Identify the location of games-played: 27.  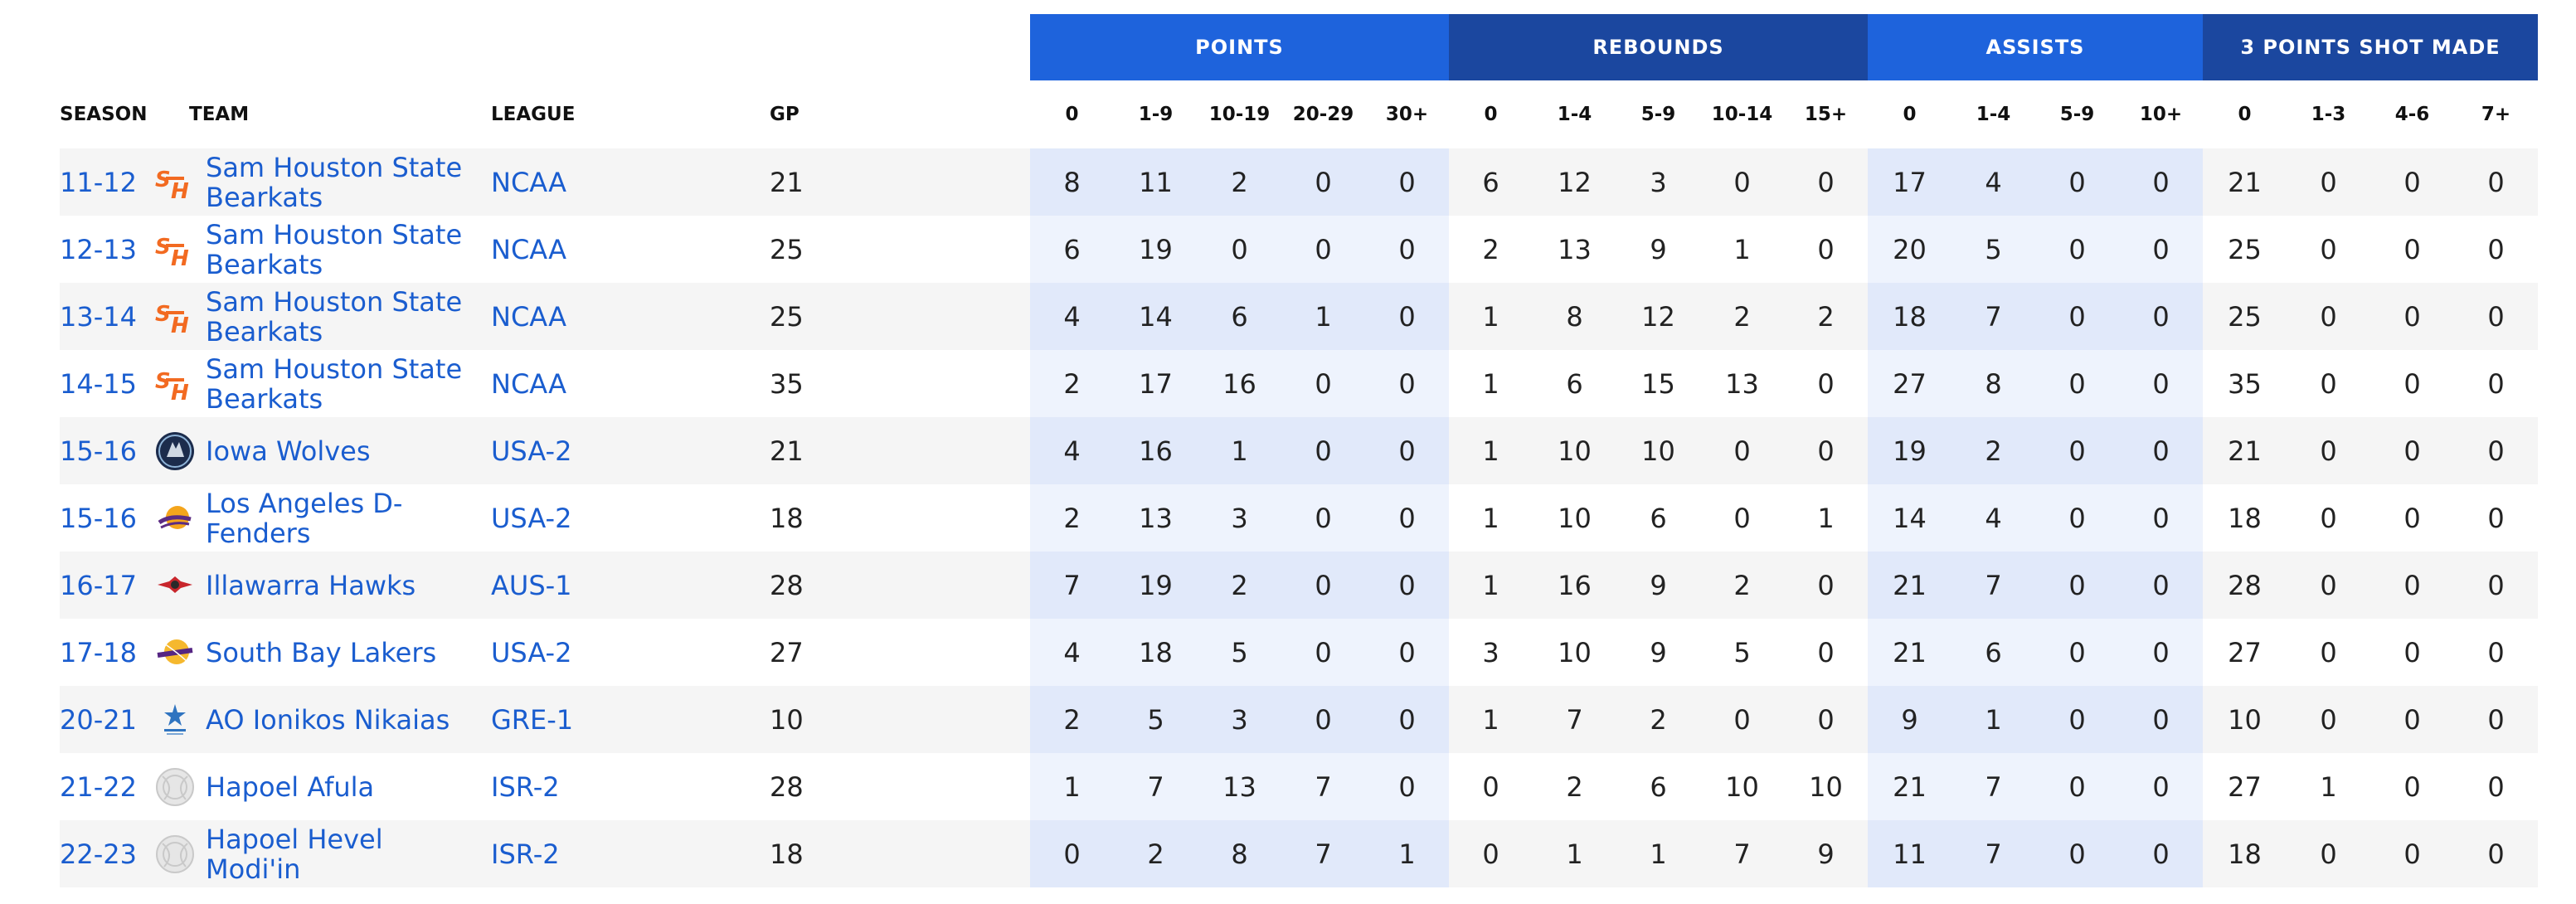
(787, 652).